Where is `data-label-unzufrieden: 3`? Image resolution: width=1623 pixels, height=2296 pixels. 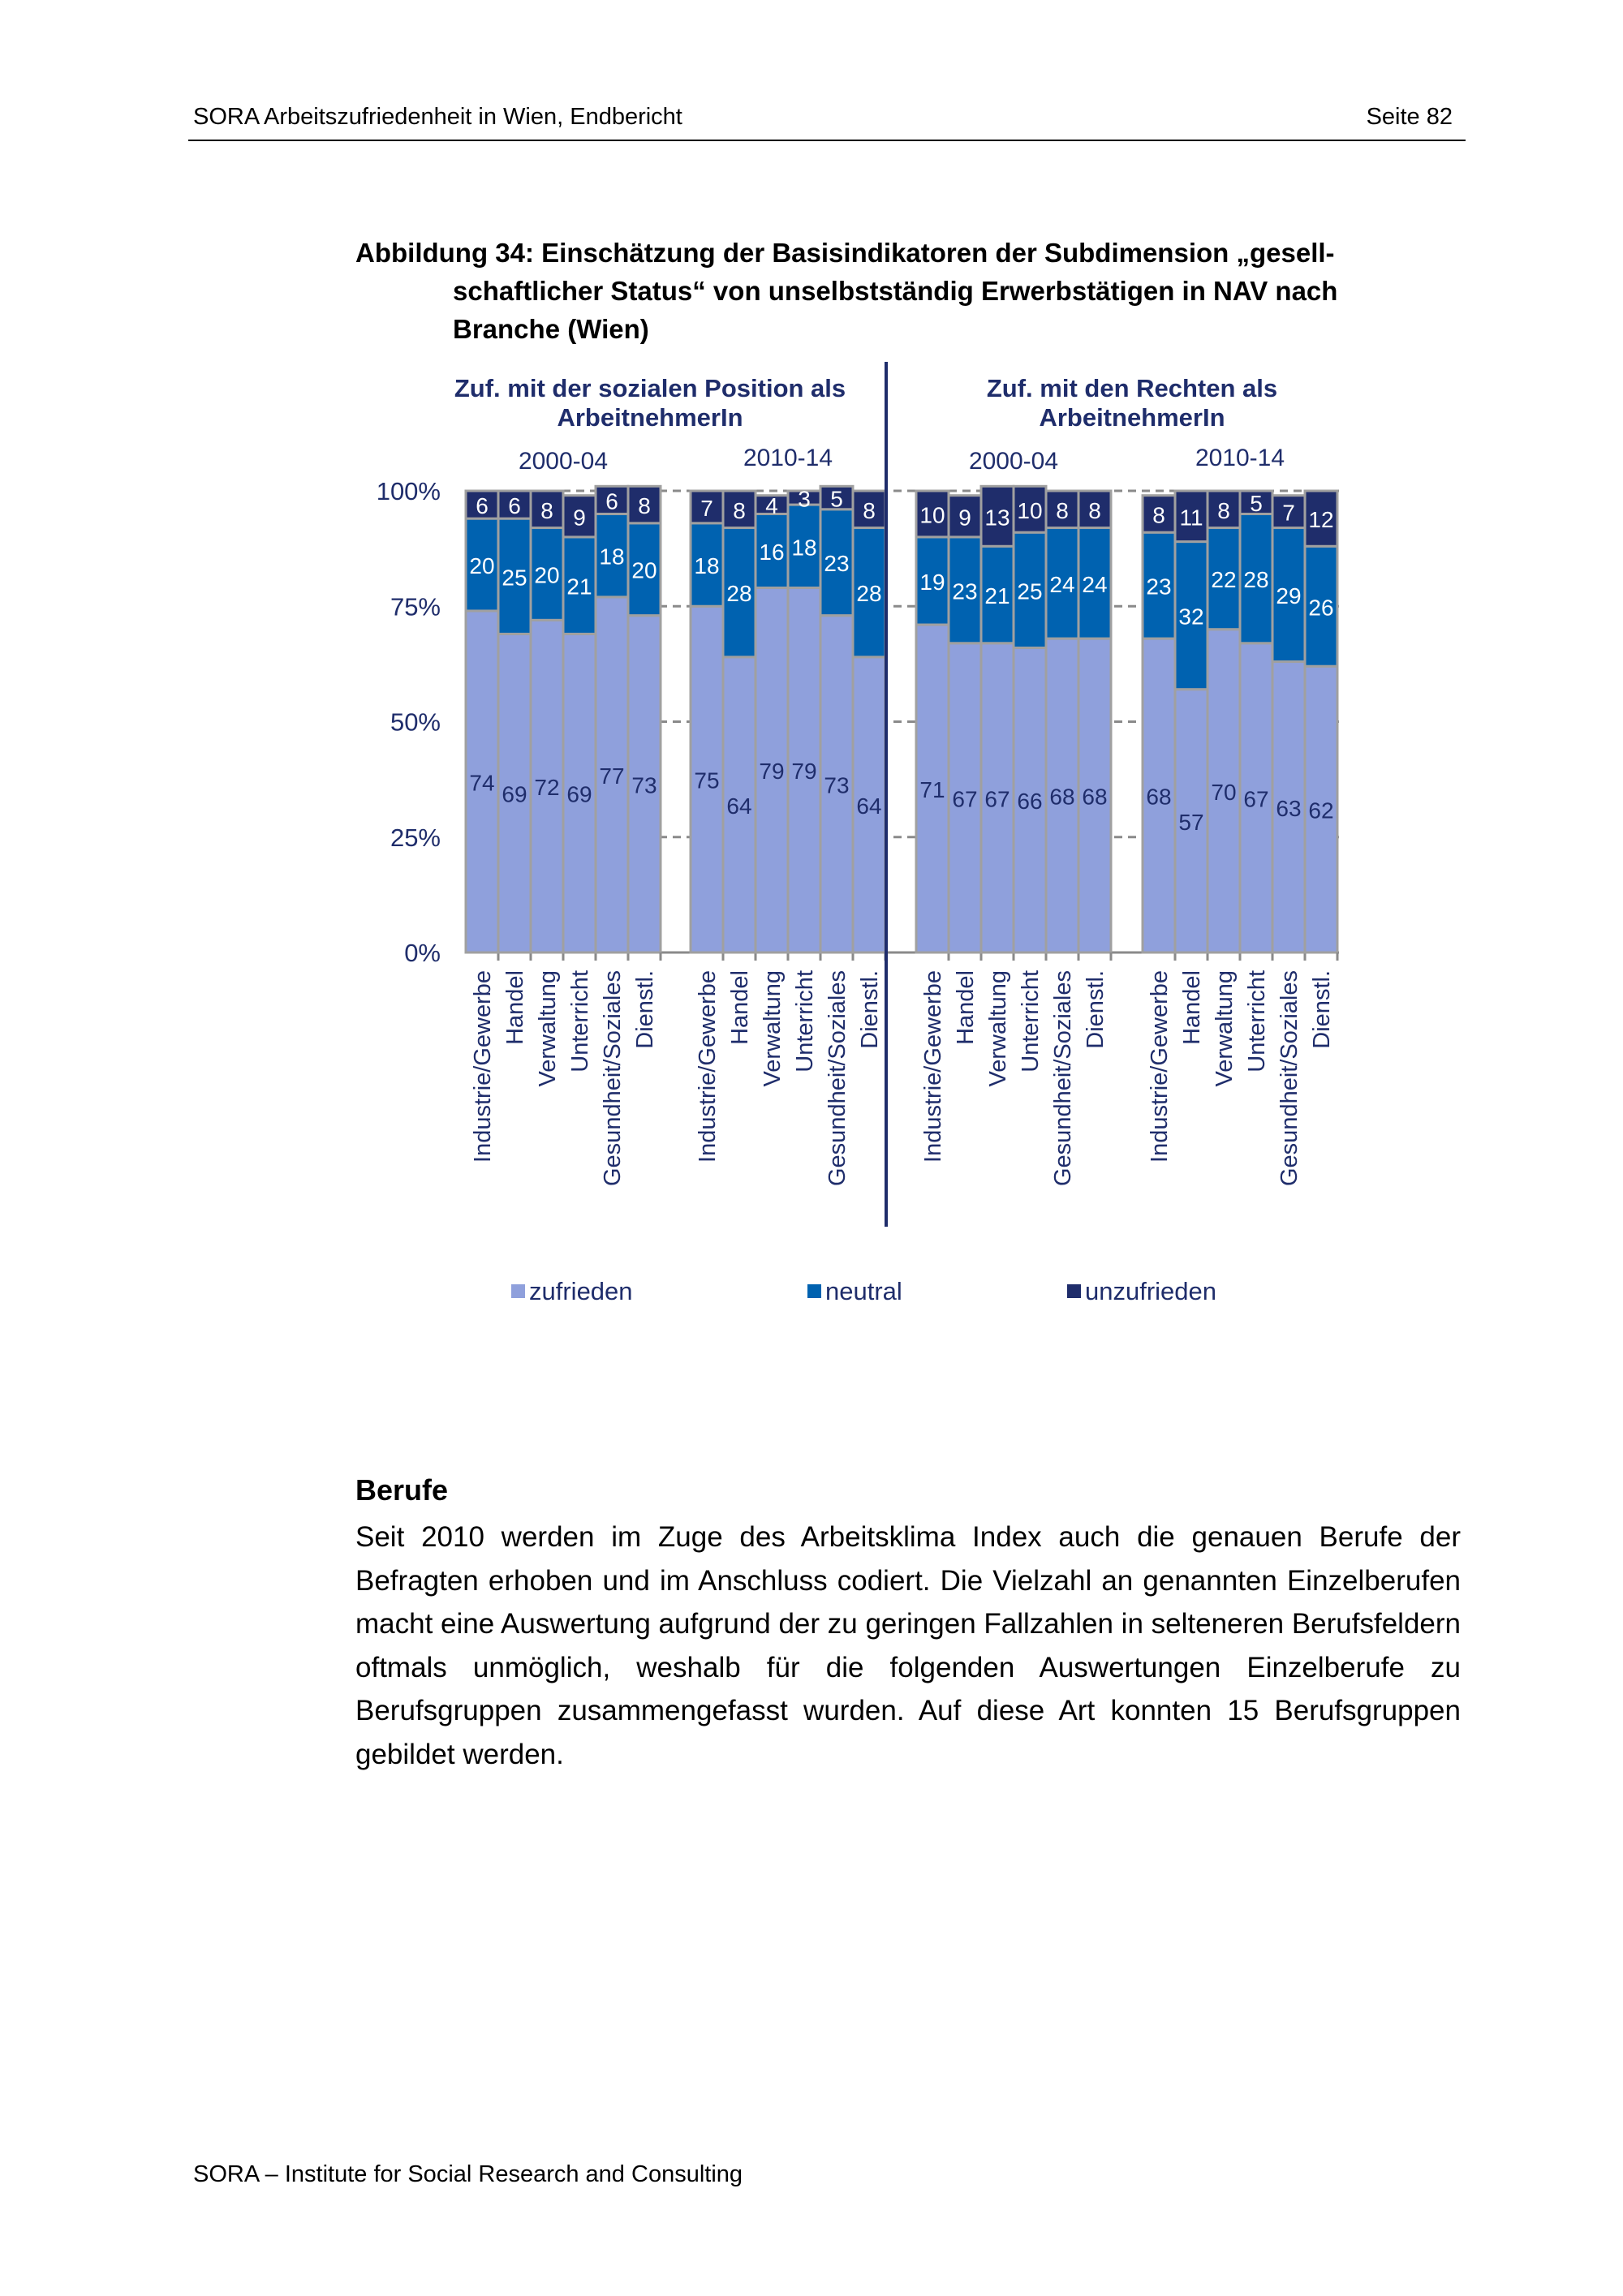
data-label-unzufrieden: 3 is located at coordinates (804, 499).